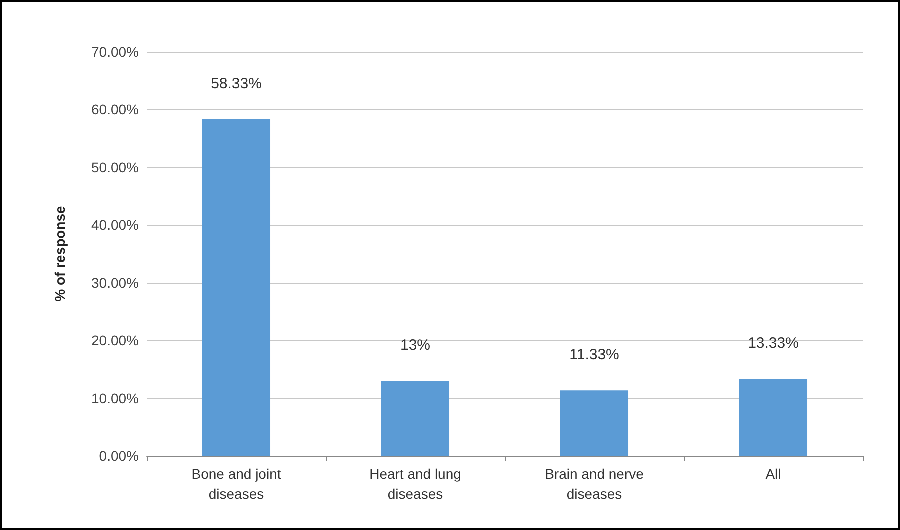 The width and height of the screenshot is (900, 530). What do you see at coordinates (119, 456) in the screenshot?
I see `y-tick-label: 0.00%` at bounding box center [119, 456].